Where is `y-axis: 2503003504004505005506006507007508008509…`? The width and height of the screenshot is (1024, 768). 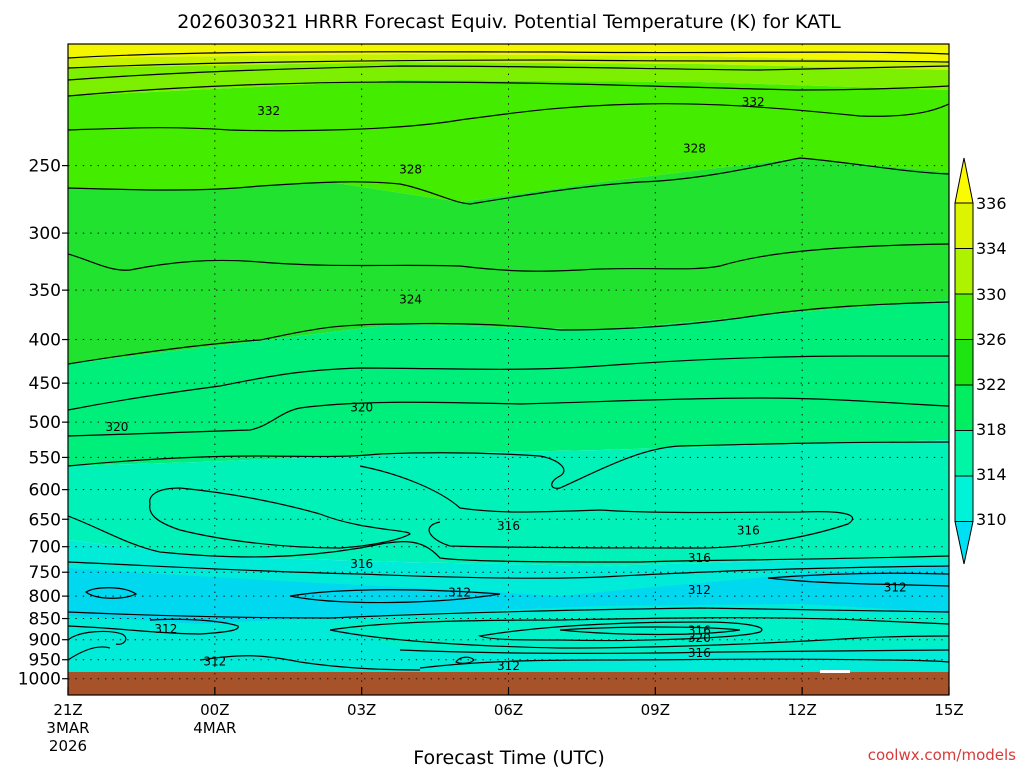 y-axis: 2503003504004505005506006507007508008509… is located at coordinates (43, 423).